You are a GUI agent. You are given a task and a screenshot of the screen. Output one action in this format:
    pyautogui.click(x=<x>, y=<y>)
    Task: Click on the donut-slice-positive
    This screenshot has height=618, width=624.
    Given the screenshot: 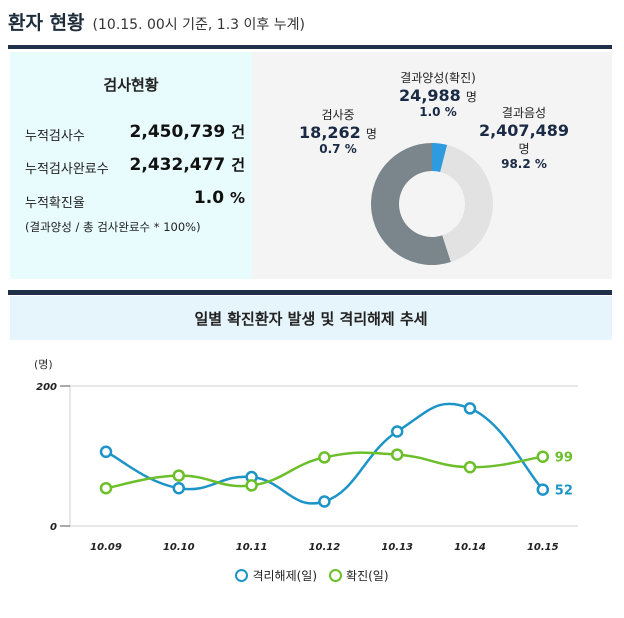 What is the action you would take?
    pyautogui.click(x=440, y=158)
    